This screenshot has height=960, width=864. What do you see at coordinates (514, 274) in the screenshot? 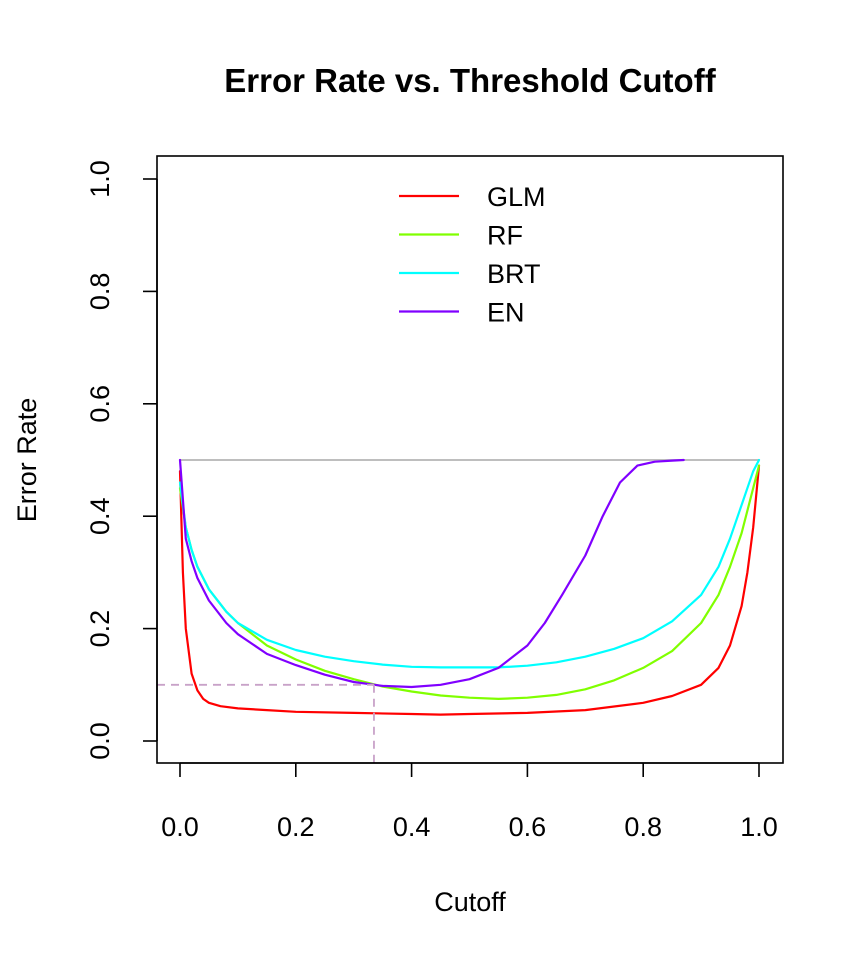
I see `legend-label-brt: BRT` at bounding box center [514, 274].